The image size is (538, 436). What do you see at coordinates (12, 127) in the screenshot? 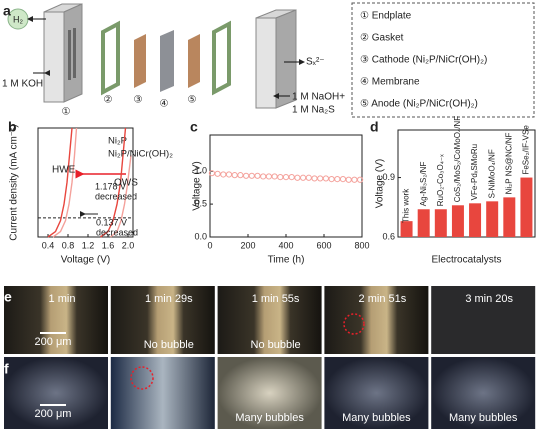
I see `panel-label: b` at bounding box center [12, 127].